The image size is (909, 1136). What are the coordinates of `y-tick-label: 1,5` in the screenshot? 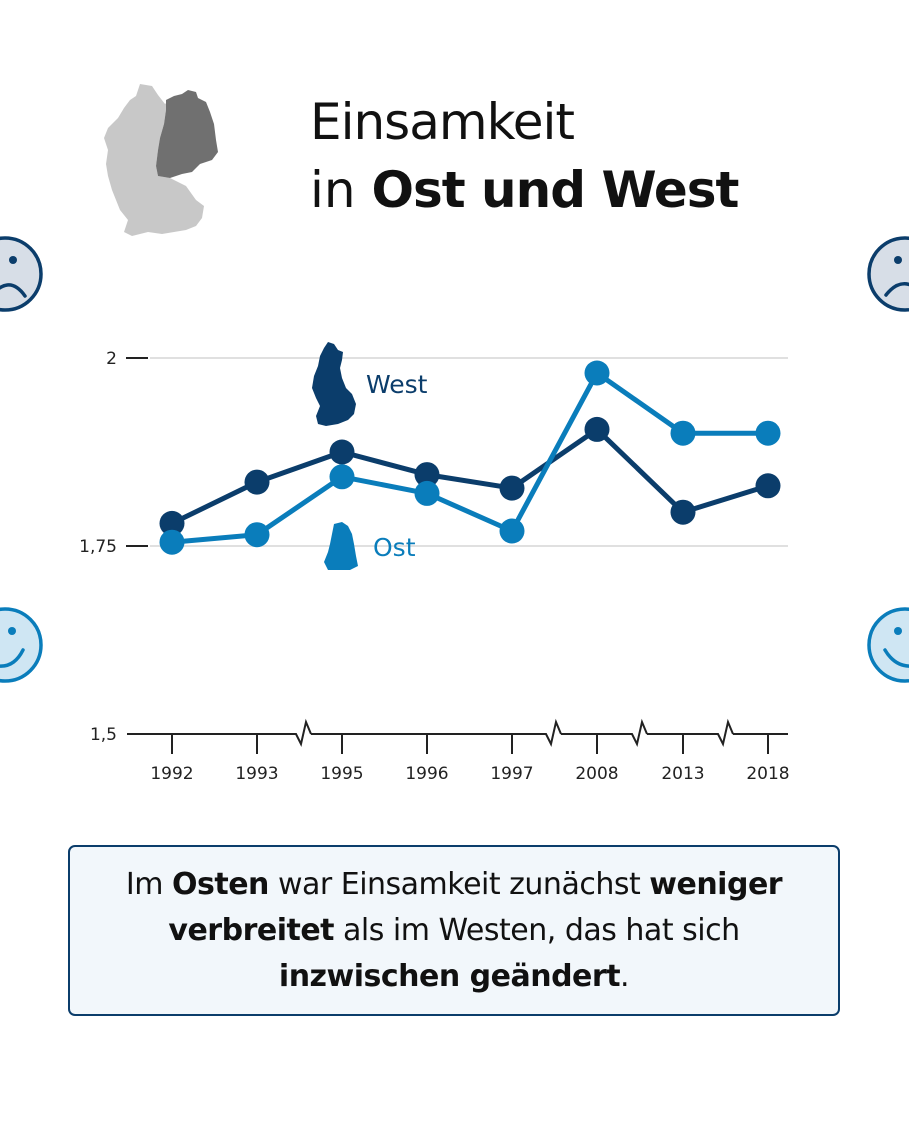 It's located at (103, 735).